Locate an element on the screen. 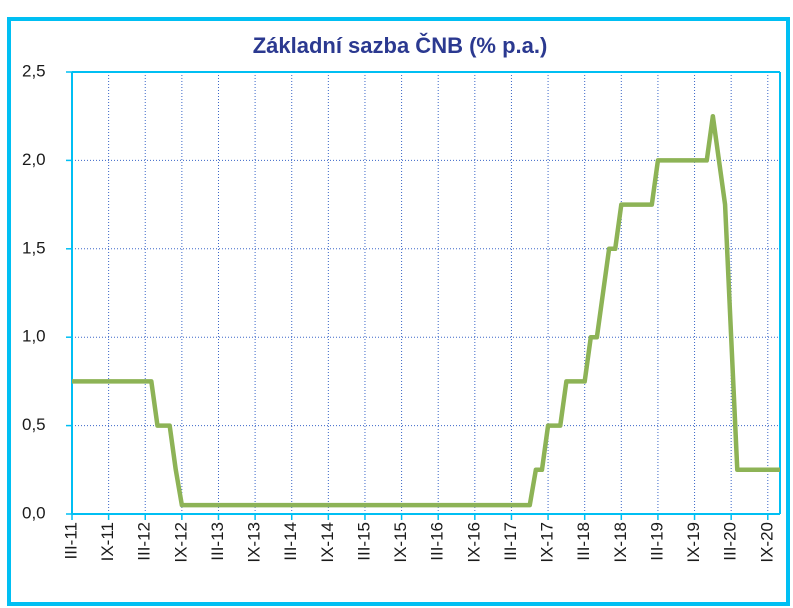  x-tick-label: IX-14 is located at coordinates (327, 542).